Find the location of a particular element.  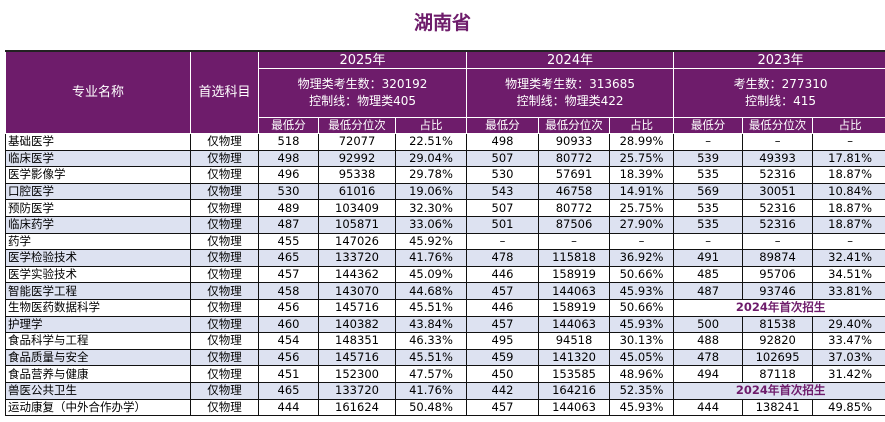

cell-min-score: 500 is located at coordinates (708, 324).